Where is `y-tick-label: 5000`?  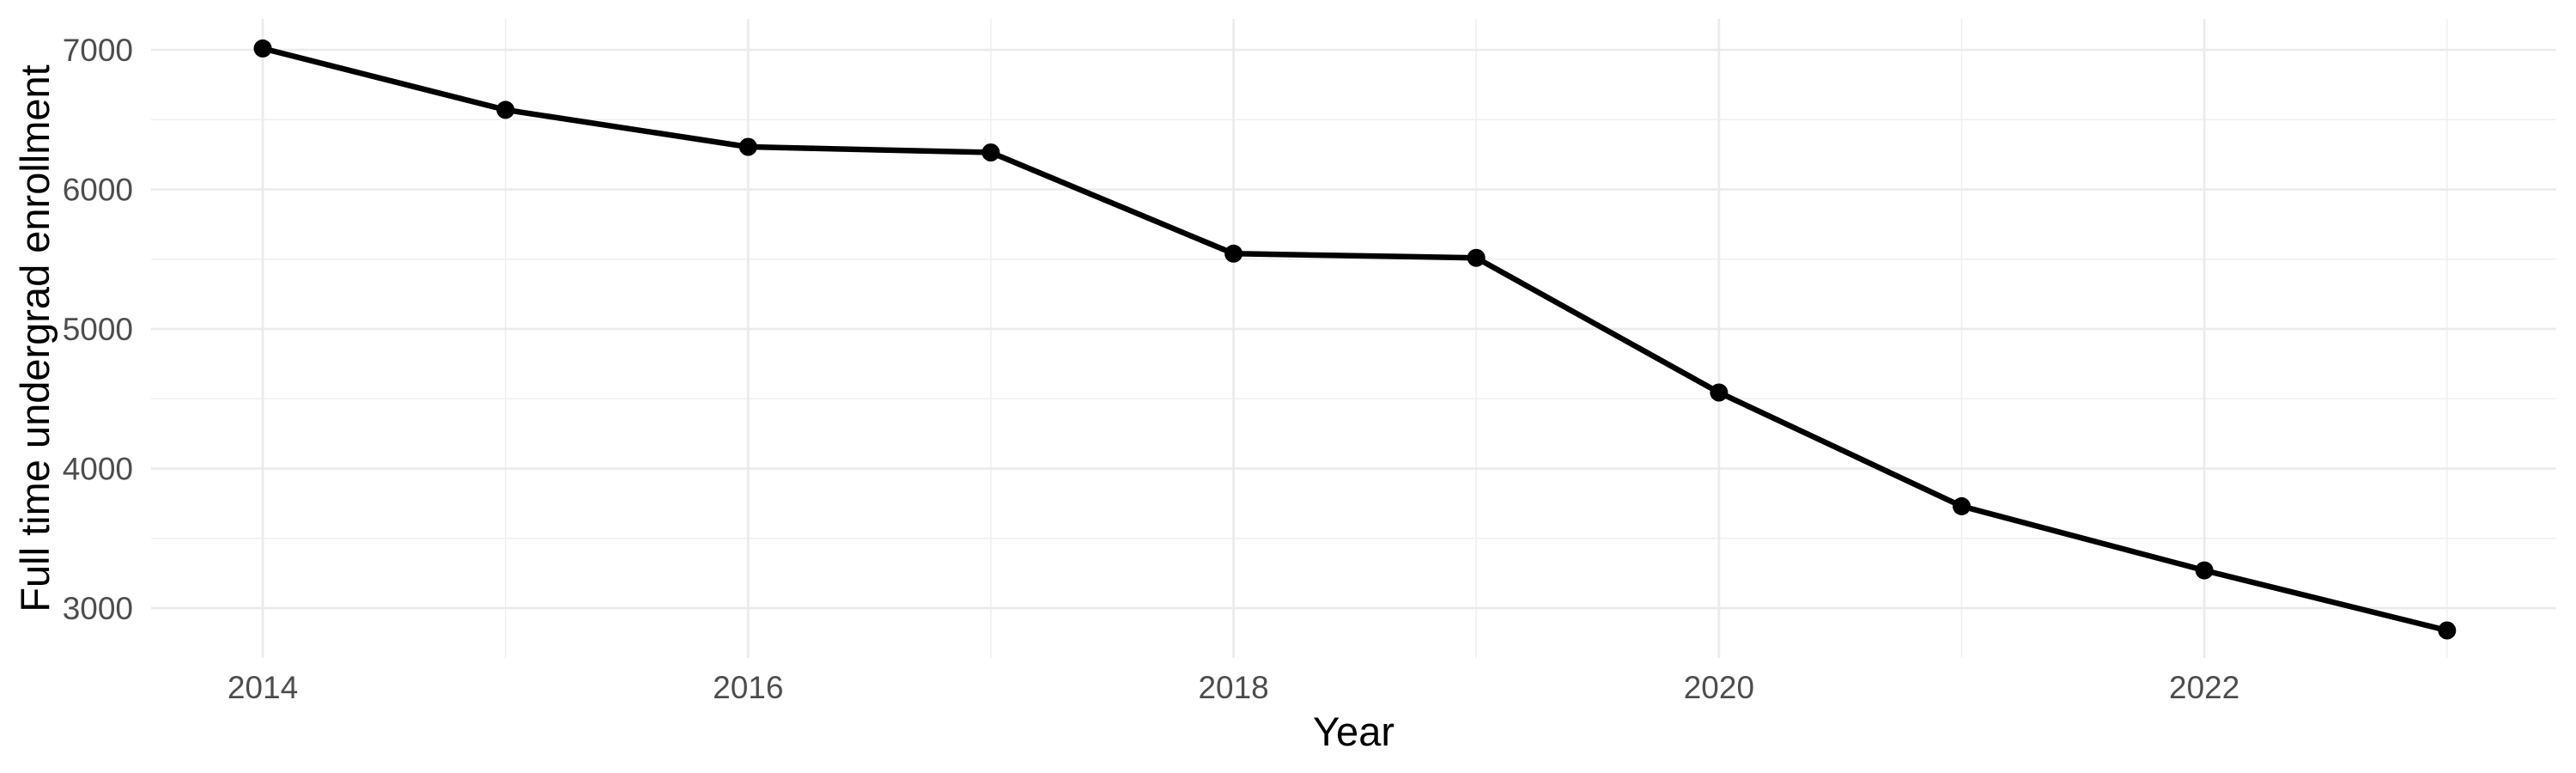
y-tick-label: 5000 is located at coordinates (98, 329).